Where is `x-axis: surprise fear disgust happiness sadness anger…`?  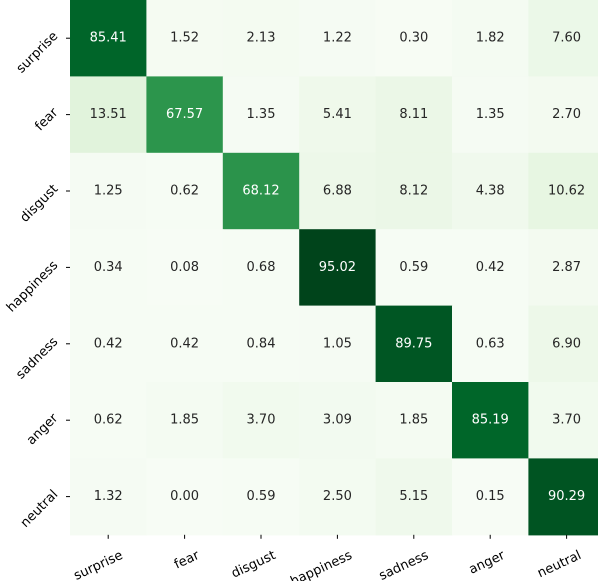 x-axis: surprise fear disgust happiness sadness anger… is located at coordinates (328, 557).